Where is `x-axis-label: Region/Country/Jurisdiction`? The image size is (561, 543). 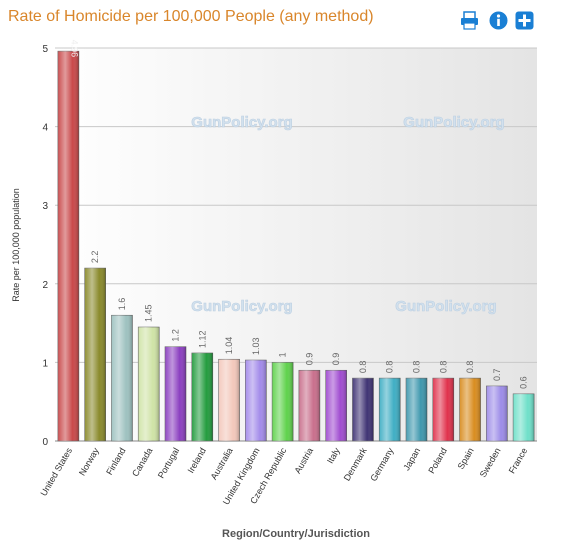 x-axis-label: Region/Country/Jurisdiction is located at coordinates (296, 534).